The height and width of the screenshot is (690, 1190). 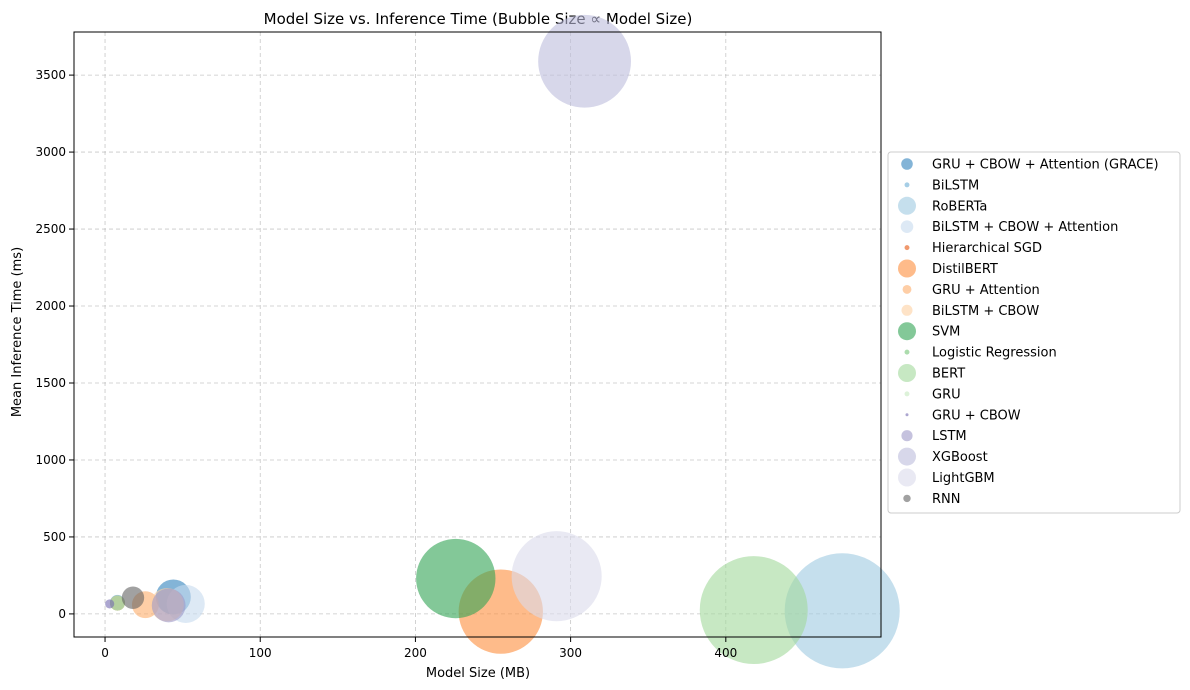 I want to click on legend-label: GRU + Attention, so click(x=986, y=290).